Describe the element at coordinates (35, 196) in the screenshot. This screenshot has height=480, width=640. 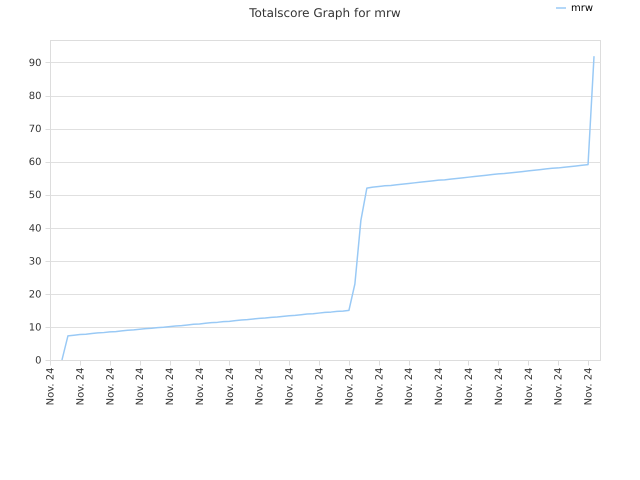
I see `y-tick-label: 50` at that location.